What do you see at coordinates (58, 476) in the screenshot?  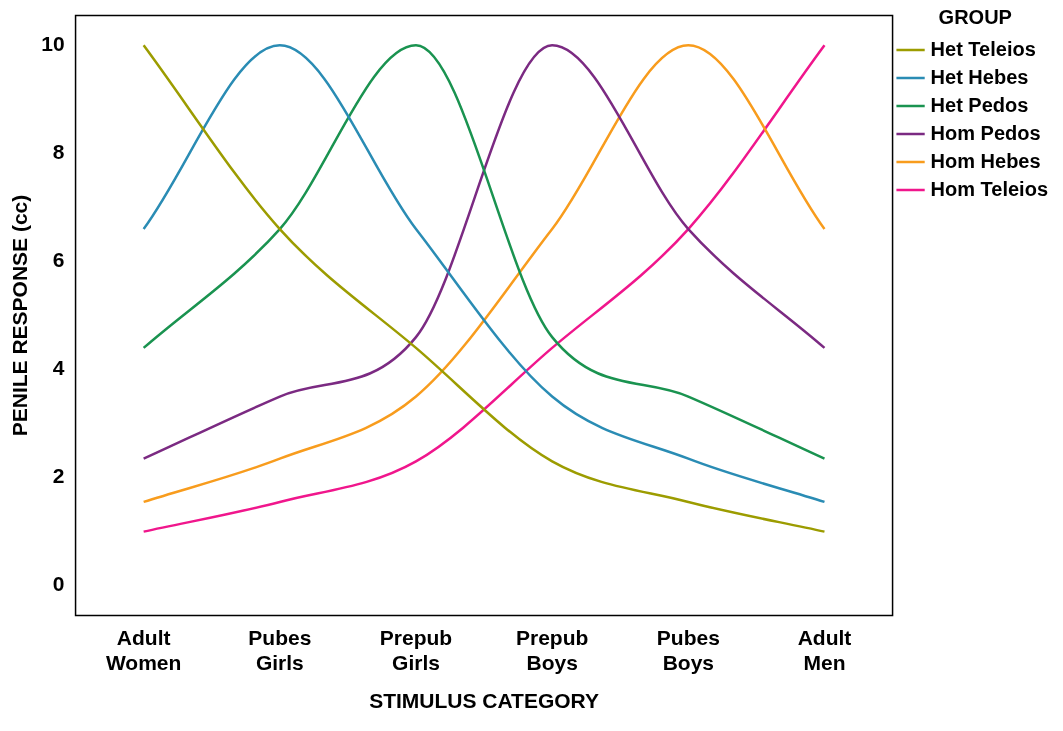 I see `y-tick-label: 2` at bounding box center [58, 476].